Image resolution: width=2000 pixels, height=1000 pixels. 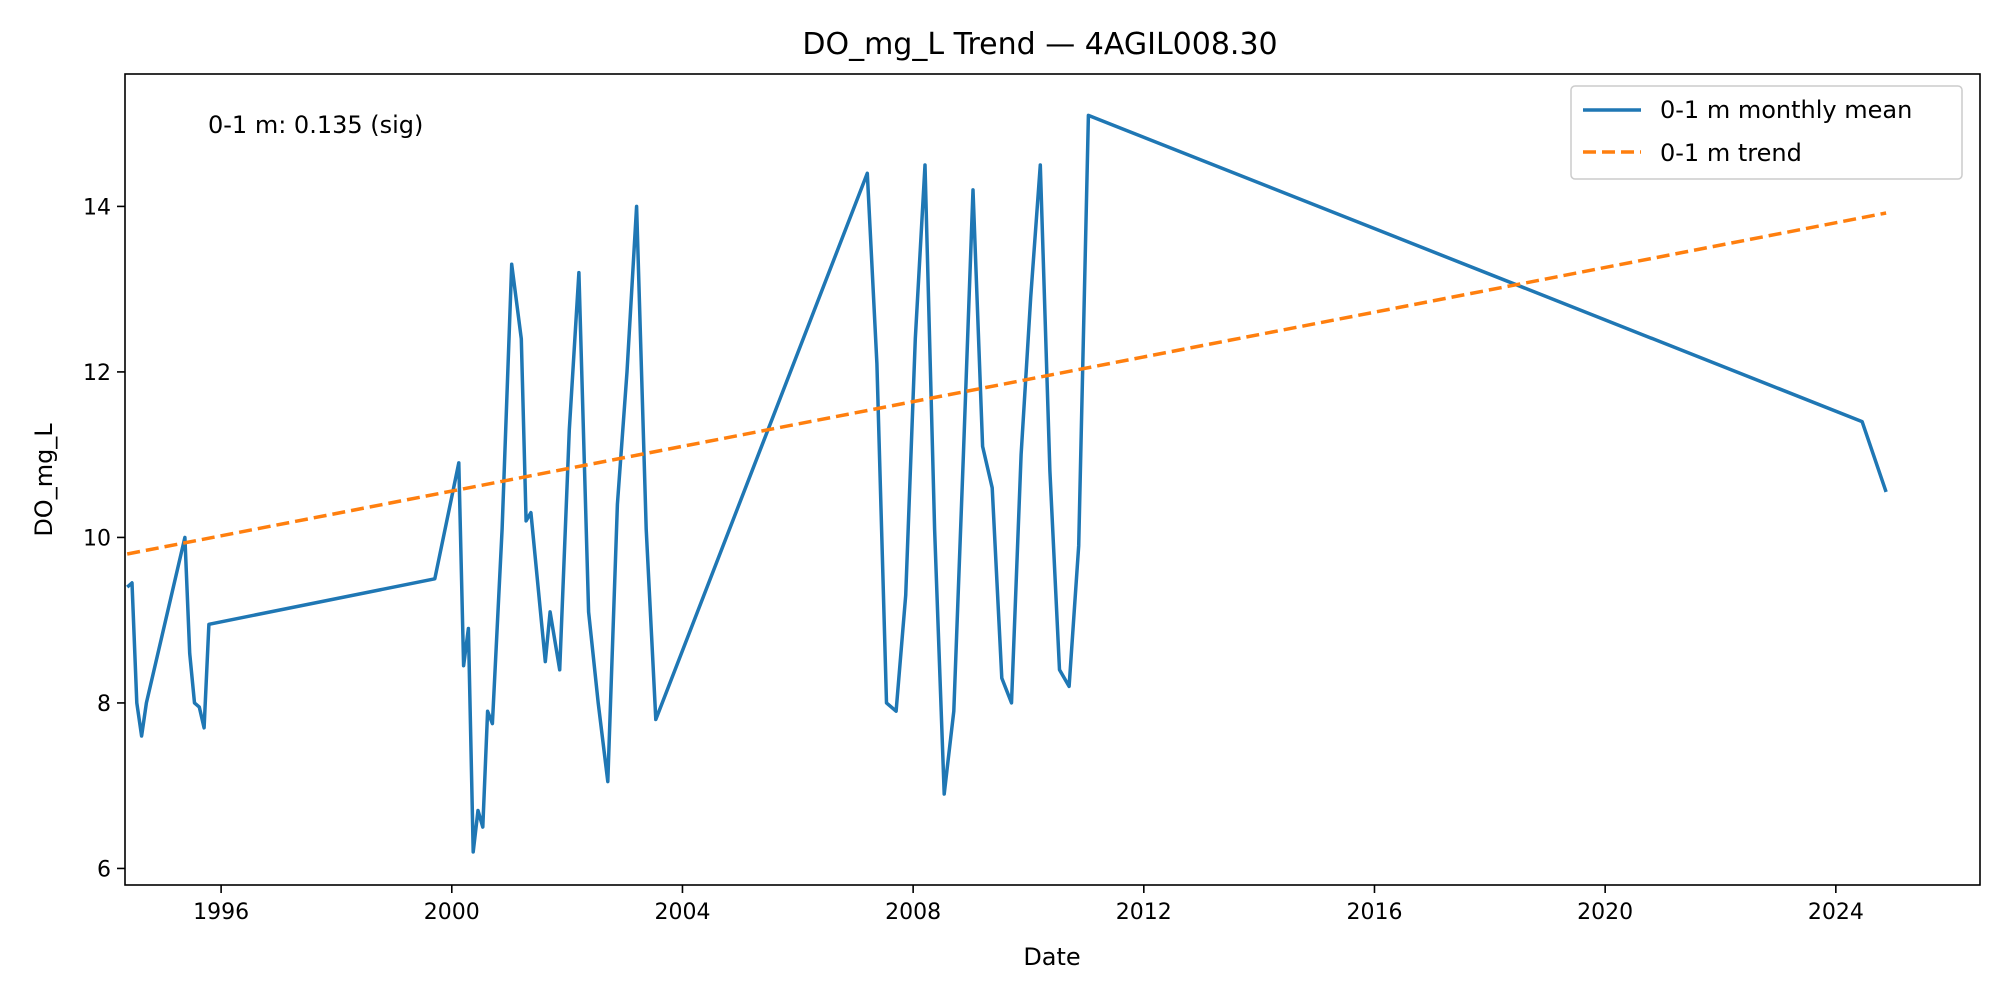 I want to click on y-tick-label: 12, so click(x=97, y=373).